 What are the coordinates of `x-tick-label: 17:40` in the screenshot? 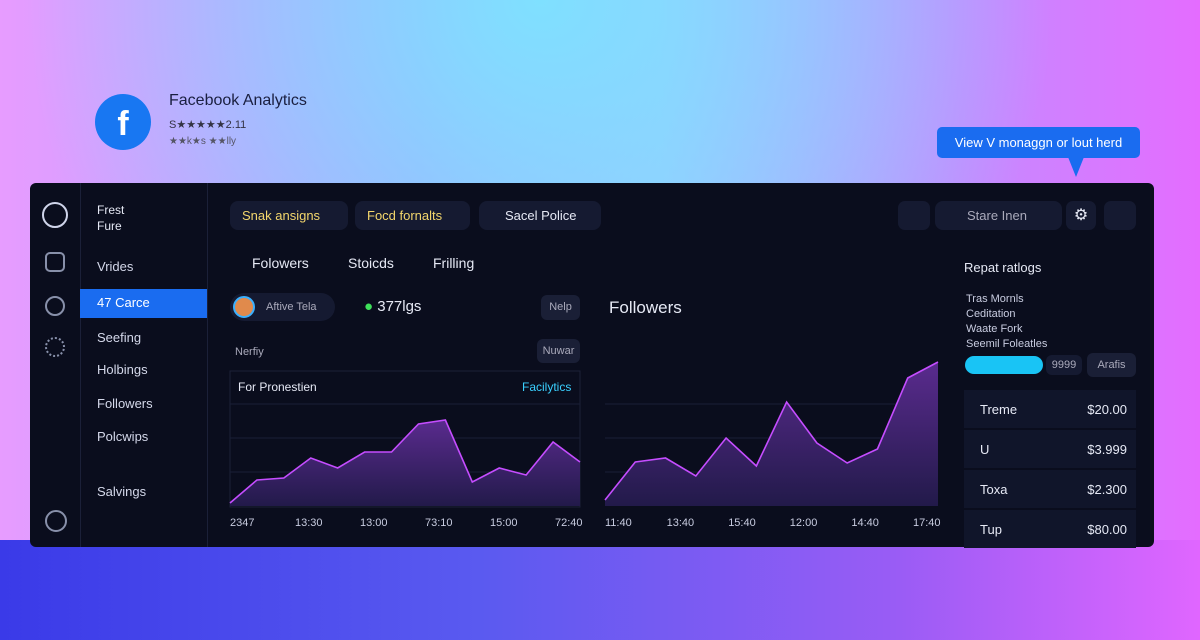 It's located at (927, 523).